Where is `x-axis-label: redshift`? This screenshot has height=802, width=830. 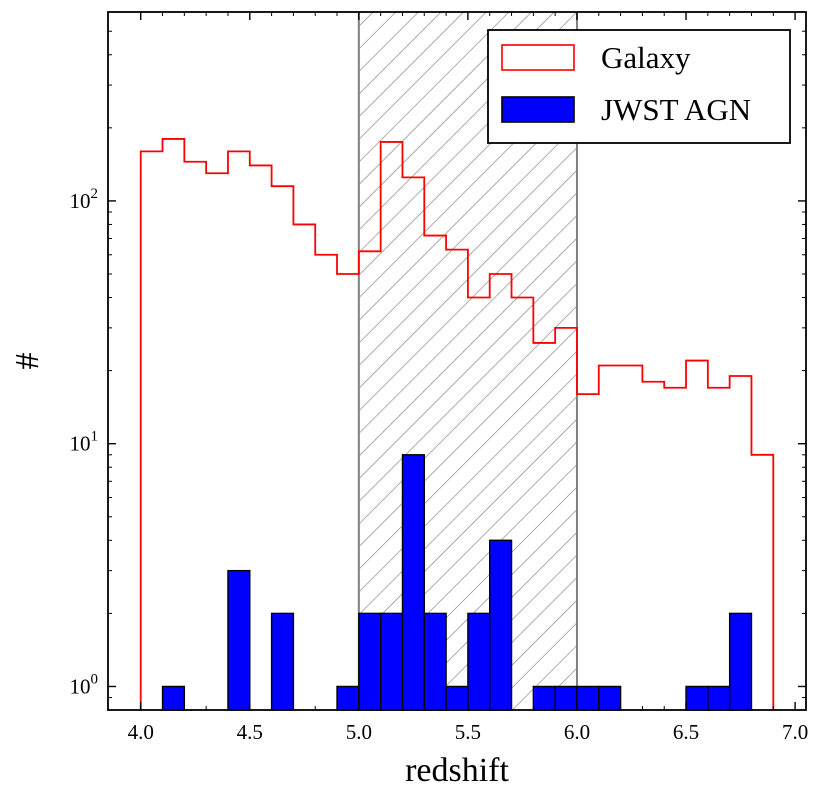
x-axis-label: redshift is located at coordinates (457, 770).